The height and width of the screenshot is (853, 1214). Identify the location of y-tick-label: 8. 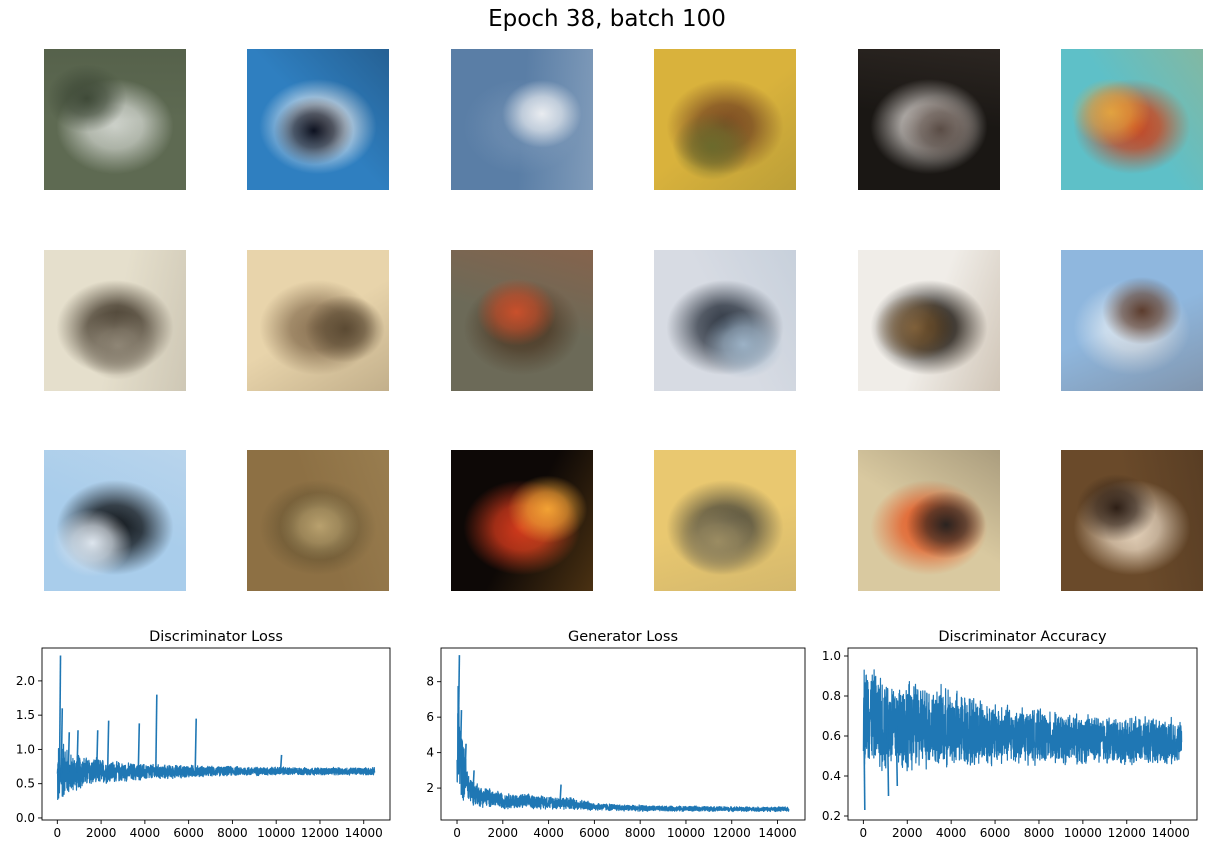
(430, 682).